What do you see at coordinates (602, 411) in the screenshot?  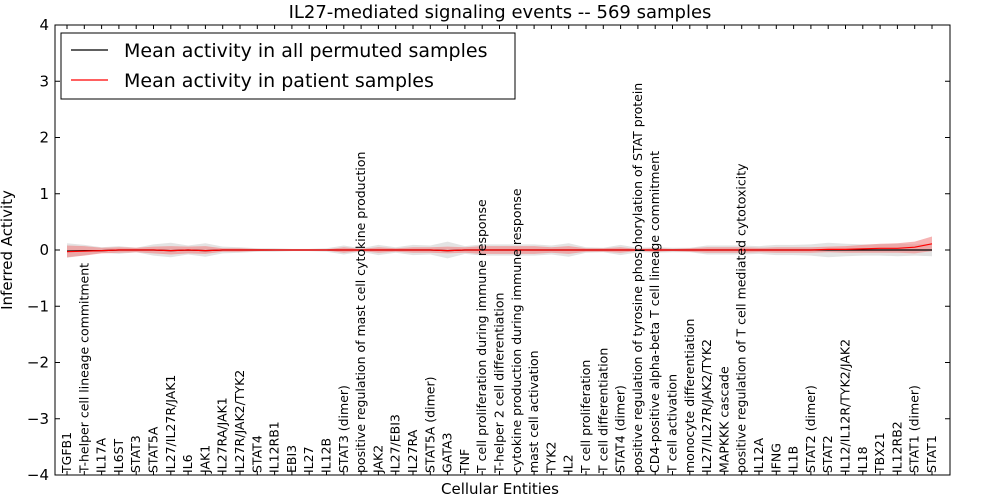 I see `x-tick-label: T cell differentiation` at bounding box center [602, 411].